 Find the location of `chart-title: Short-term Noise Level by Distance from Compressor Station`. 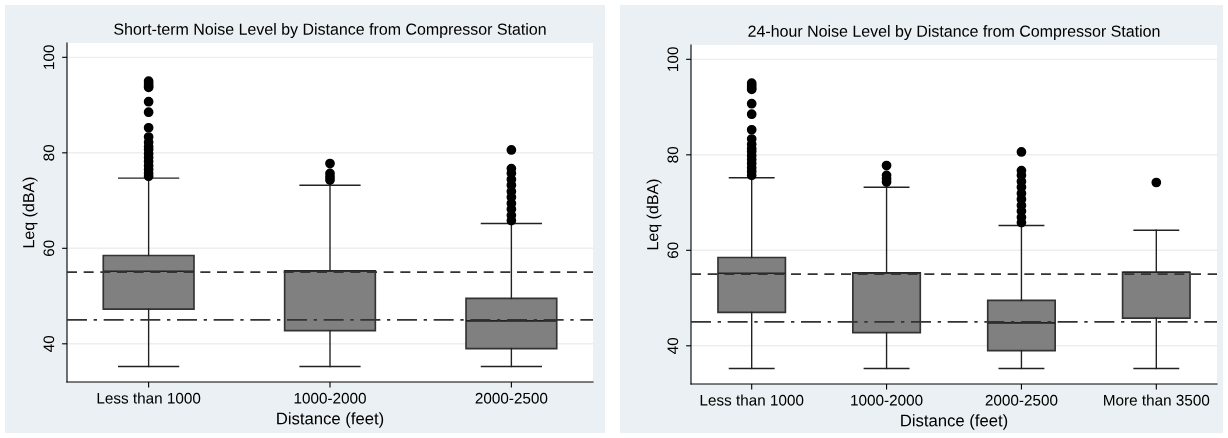

chart-title: Short-term Noise Level by Distance from Compressor Station is located at coordinates (330, 30).